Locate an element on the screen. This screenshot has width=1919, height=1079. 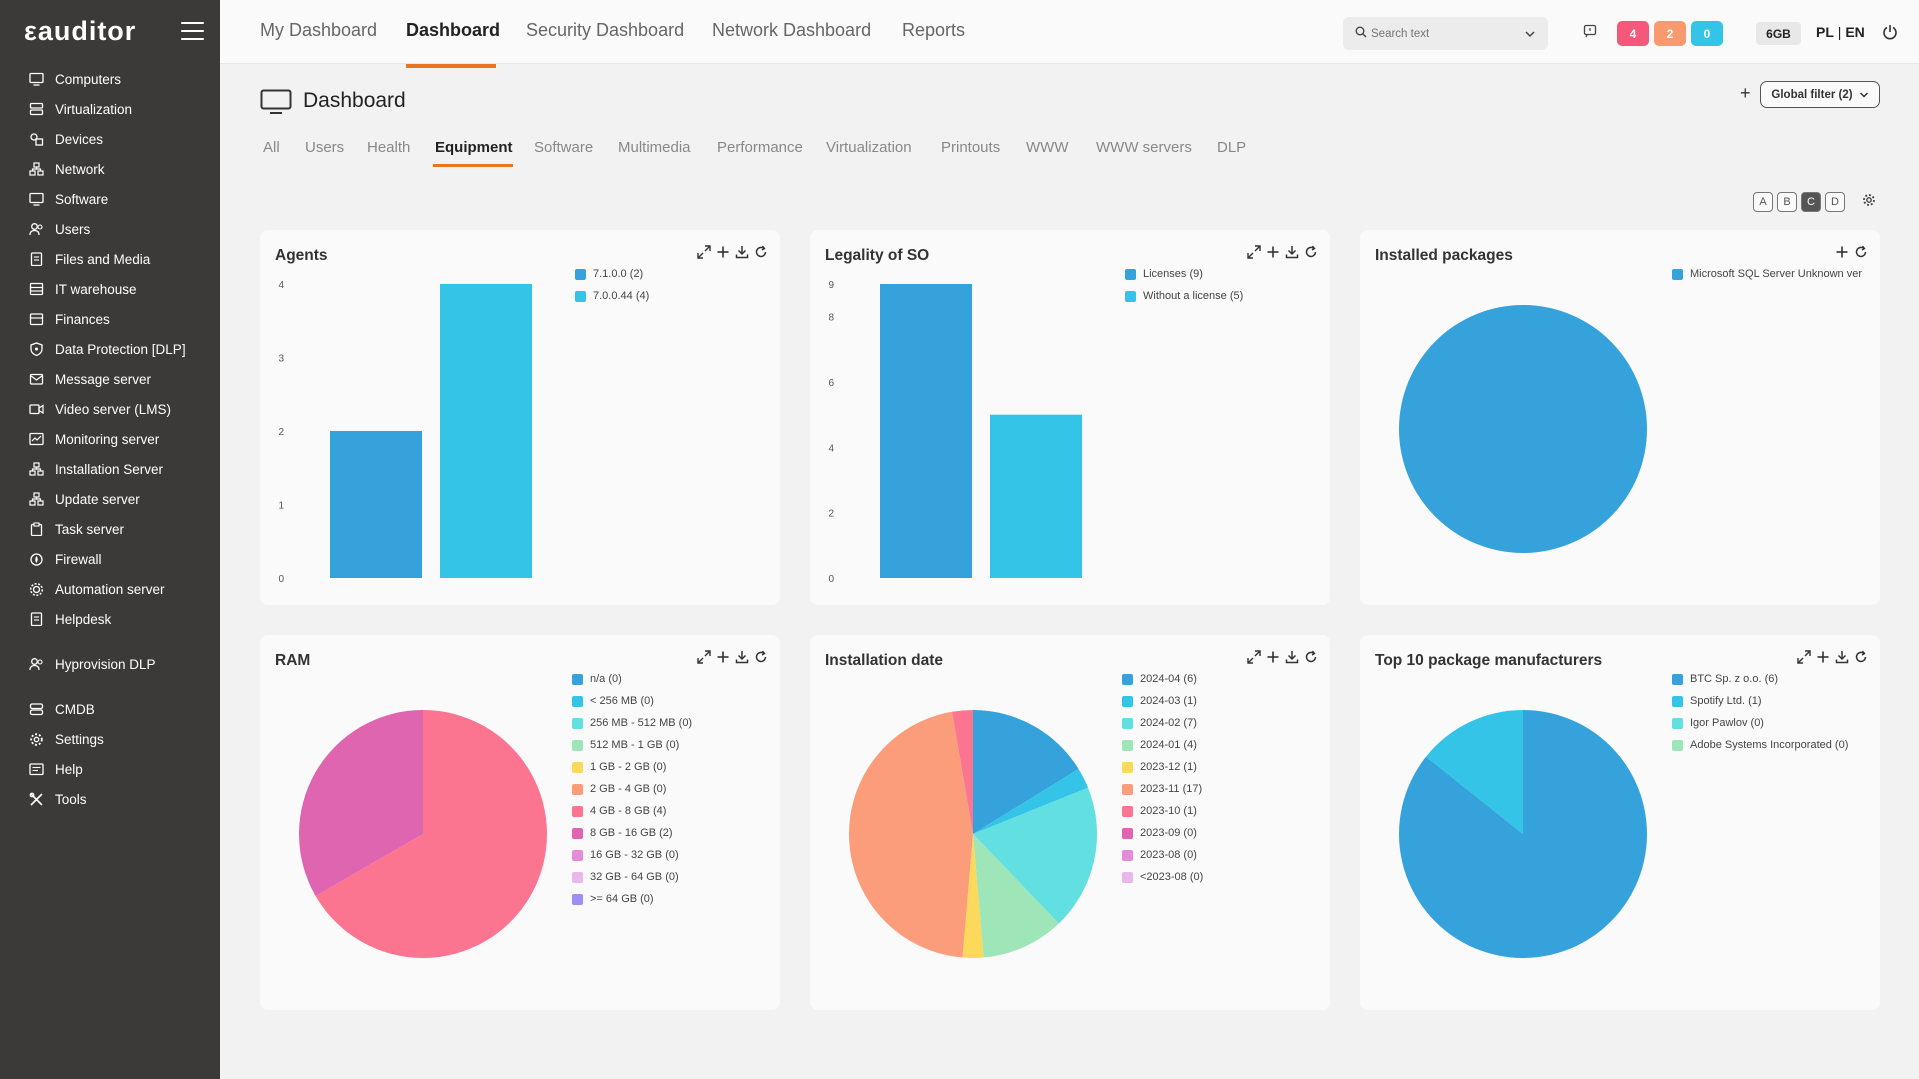
subtab-health: Health is located at coordinates (389, 147).